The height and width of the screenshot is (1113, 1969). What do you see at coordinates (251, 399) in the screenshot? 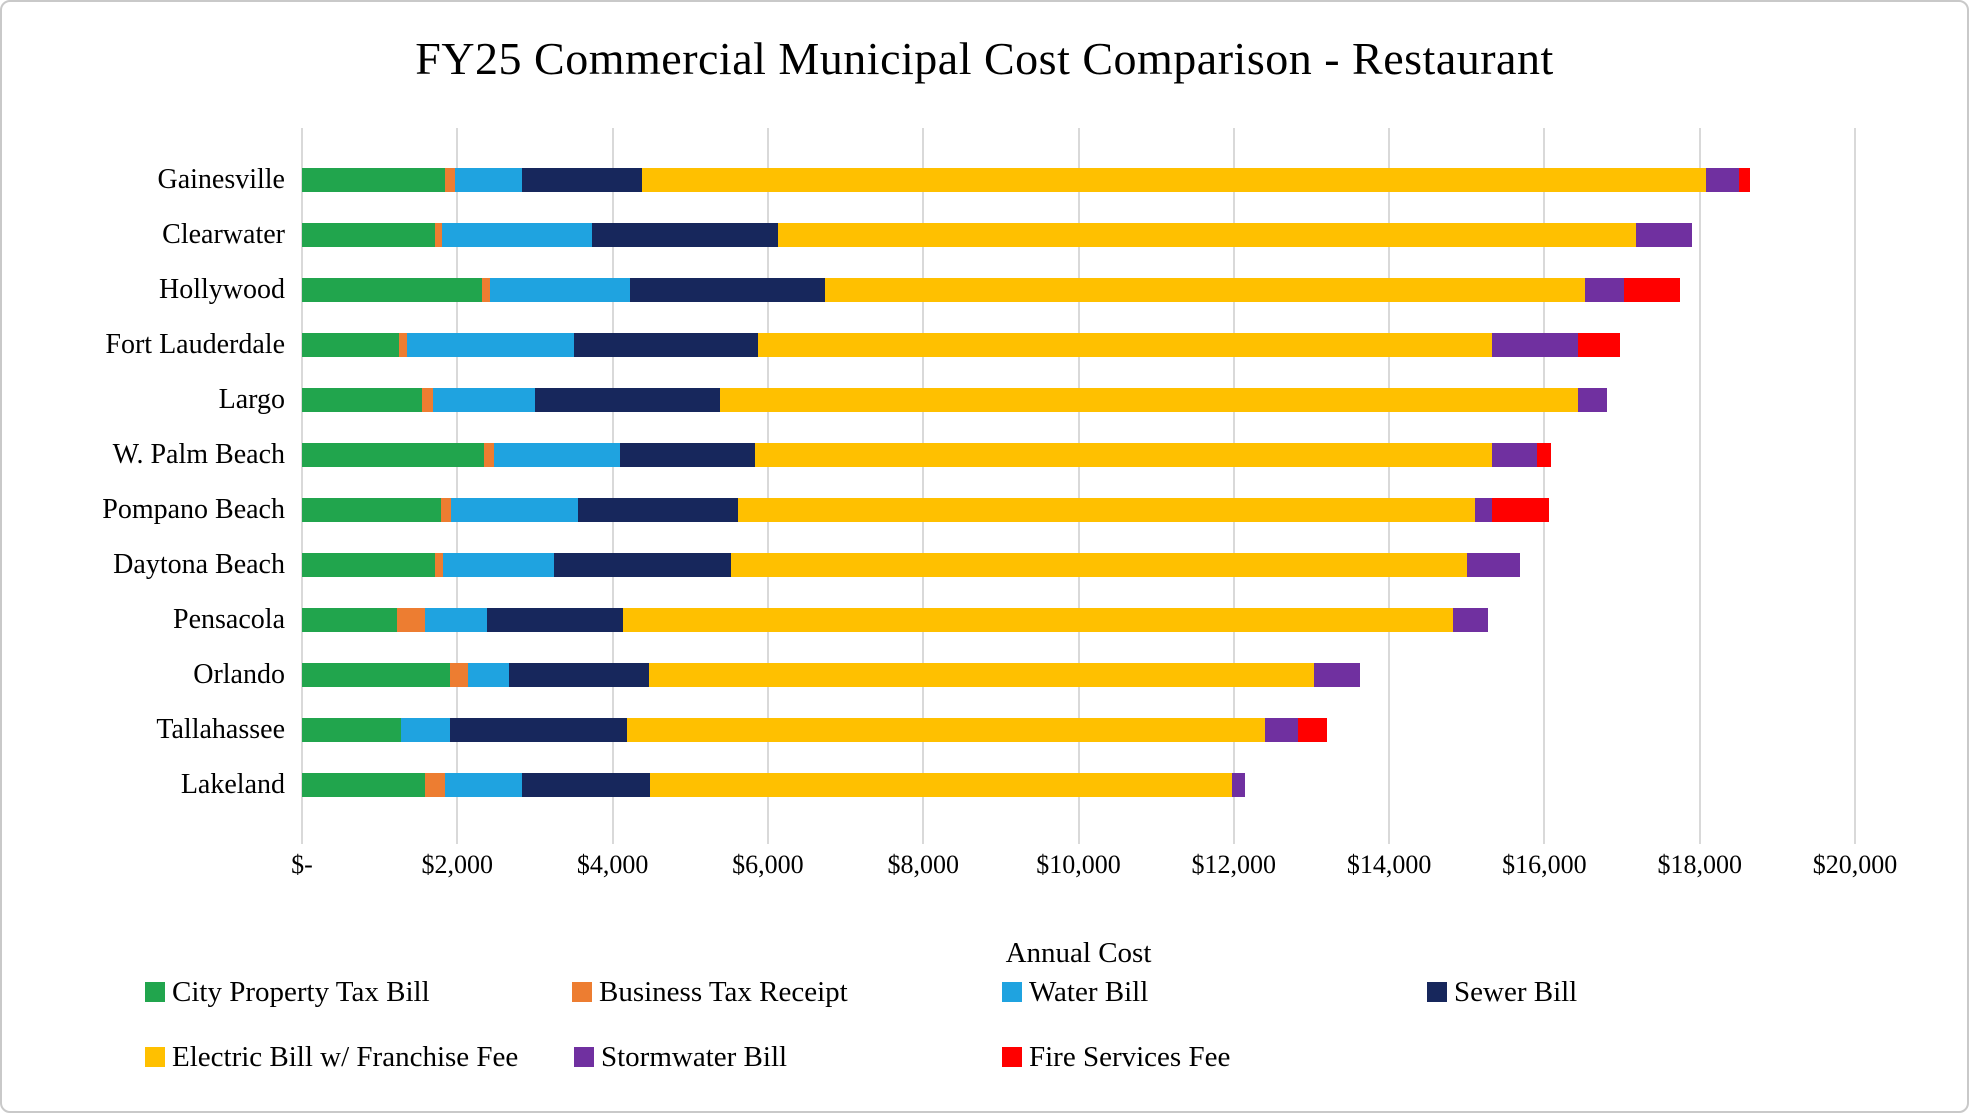
I see `category-label: Largo` at bounding box center [251, 399].